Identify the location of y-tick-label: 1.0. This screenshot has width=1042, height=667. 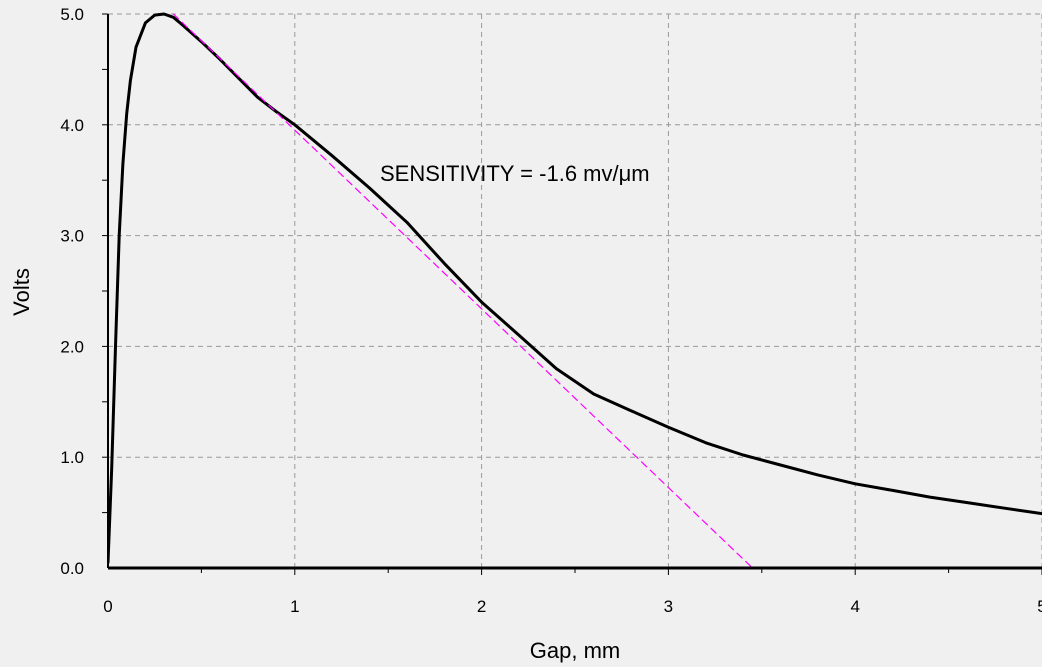
(72, 457).